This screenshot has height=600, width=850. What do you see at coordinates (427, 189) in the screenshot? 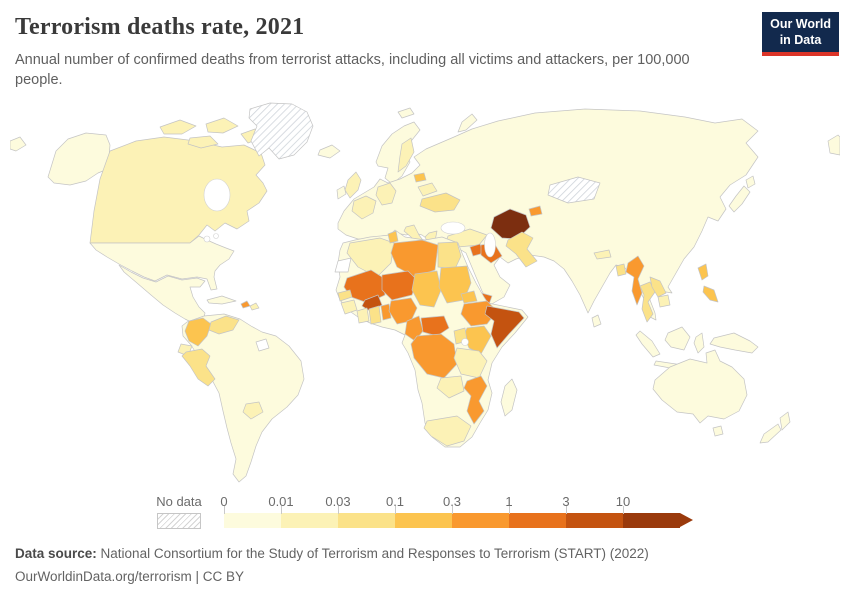
I see `country-belarus` at bounding box center [427, 189].